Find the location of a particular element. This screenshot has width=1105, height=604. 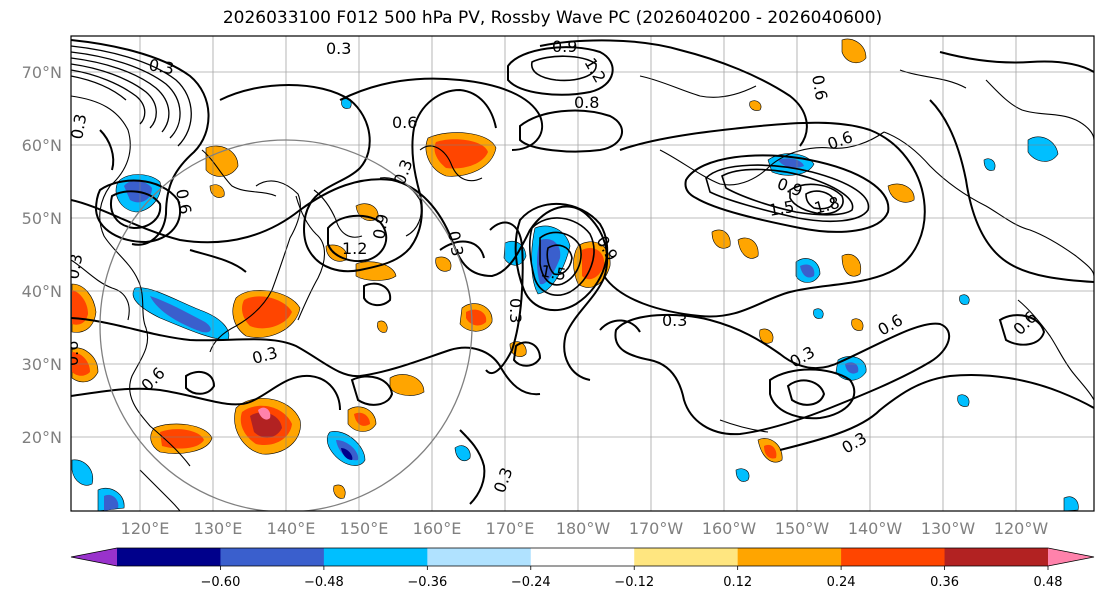

colorbar-outline is located at coordinates (582, 557).